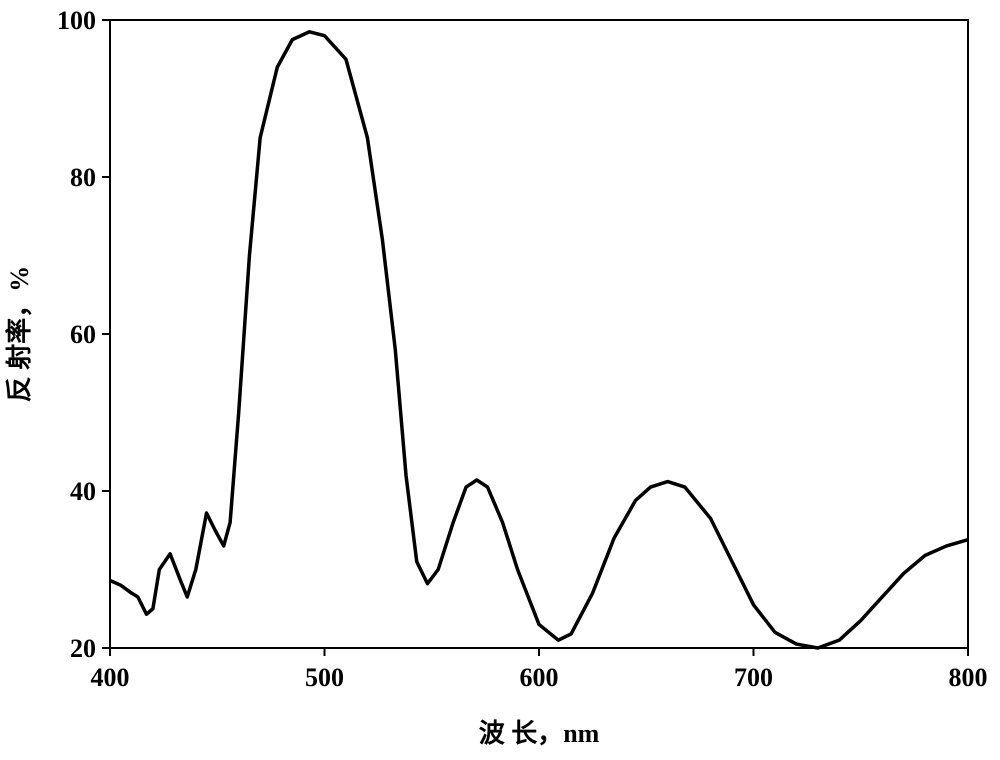 This screenshot has width=1000, height=760. What do you see at coordinates (83, 491) in the screenshot?
I see `y-tick-label: 40` at bounding box center [83, 491].